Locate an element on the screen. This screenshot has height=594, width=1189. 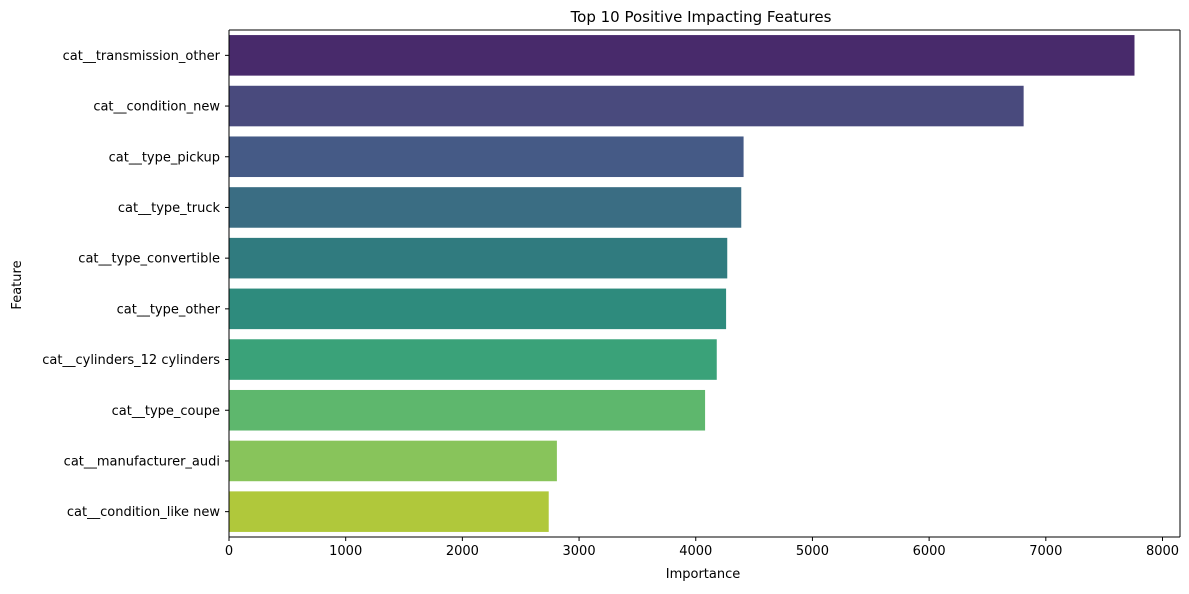
y-tick-label: cat__type_truck is located at coordinates (169, 208).